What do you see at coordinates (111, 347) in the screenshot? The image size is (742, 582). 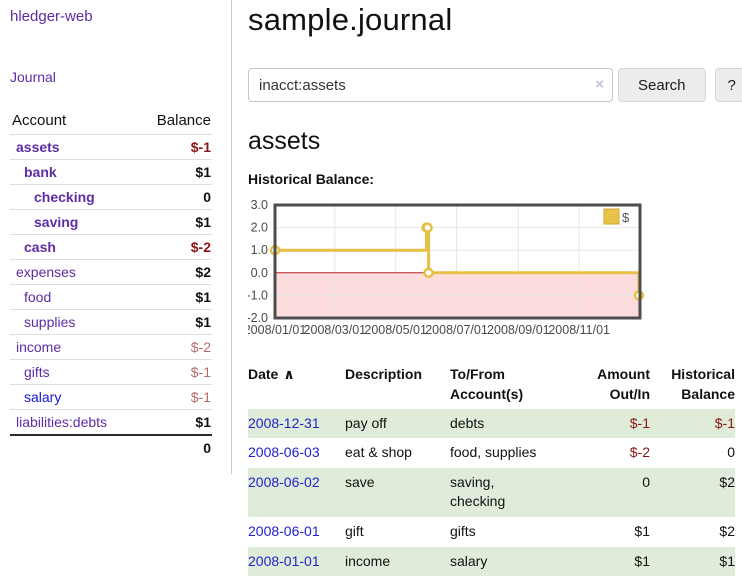 I see `account-row: income $-2` at bounding box center [111, 347].